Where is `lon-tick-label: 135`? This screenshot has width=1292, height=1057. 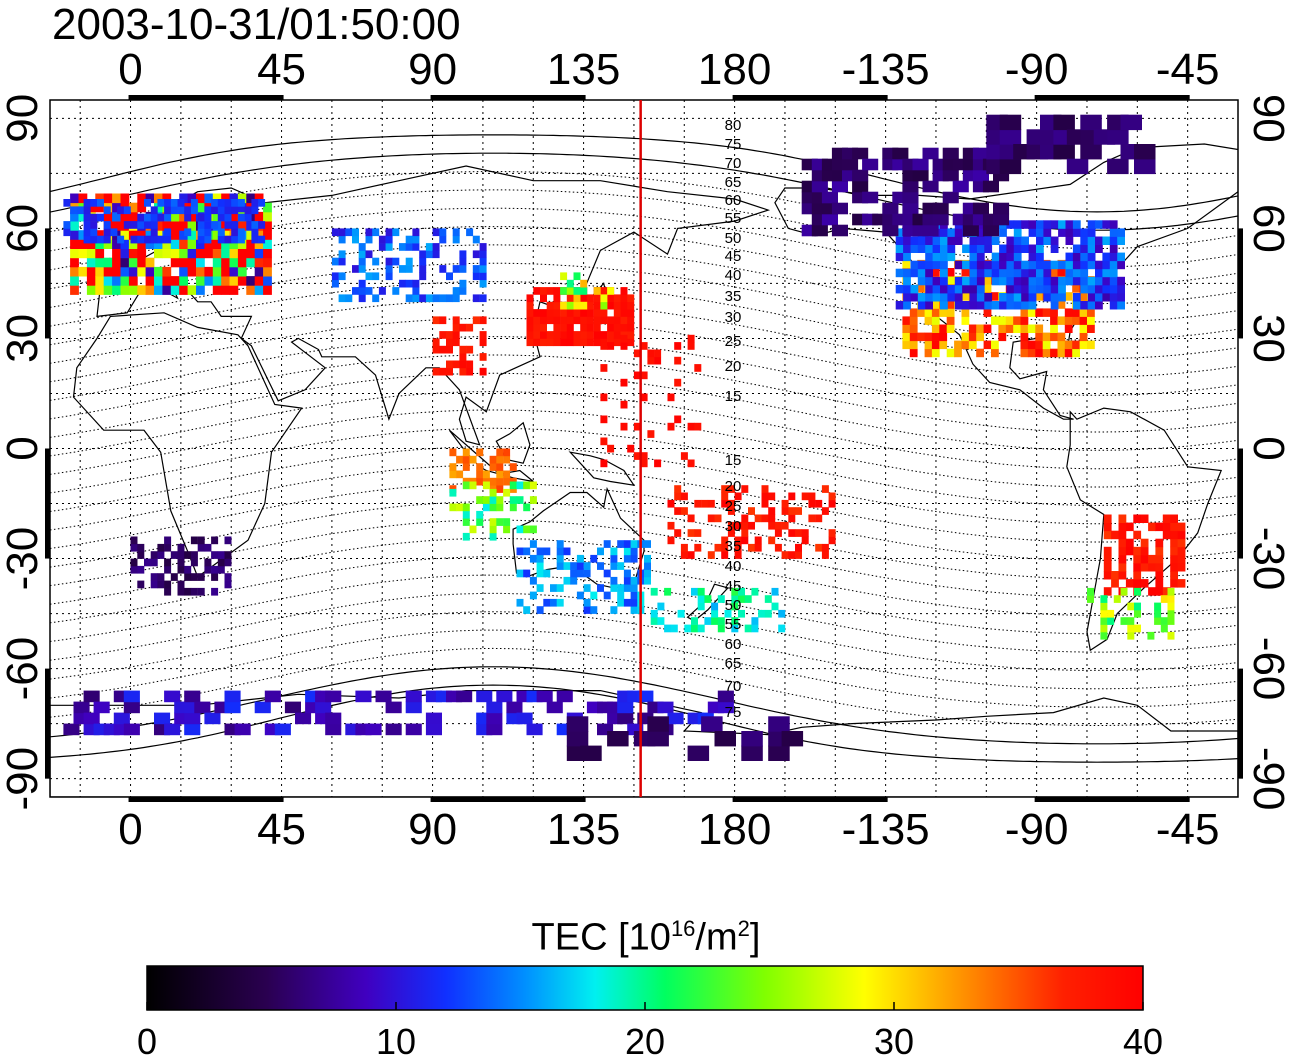 lon-tick-label: 135 is located at coordinates (583, 69).